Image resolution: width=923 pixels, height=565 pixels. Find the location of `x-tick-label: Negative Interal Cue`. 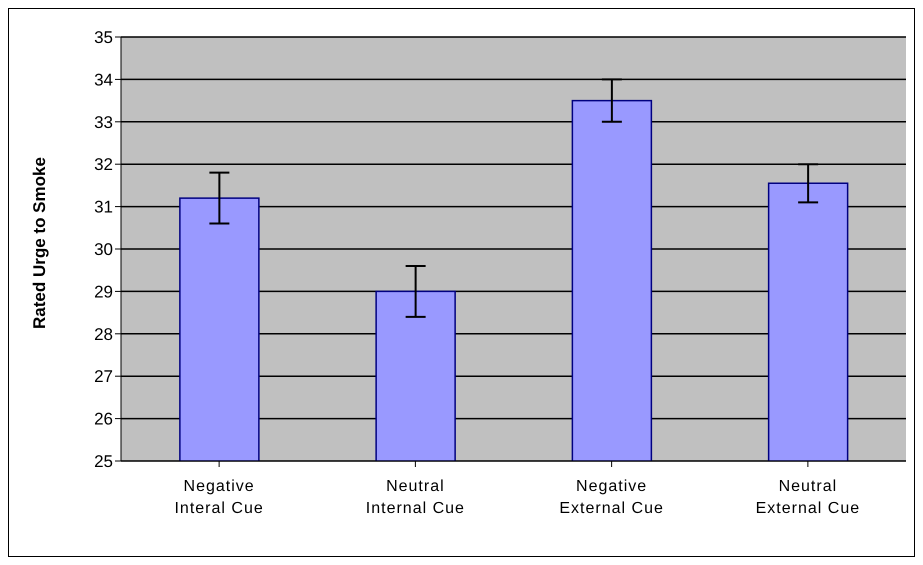

x-tick-label: Negative Interal Cue is located at coordinates (219, 497).